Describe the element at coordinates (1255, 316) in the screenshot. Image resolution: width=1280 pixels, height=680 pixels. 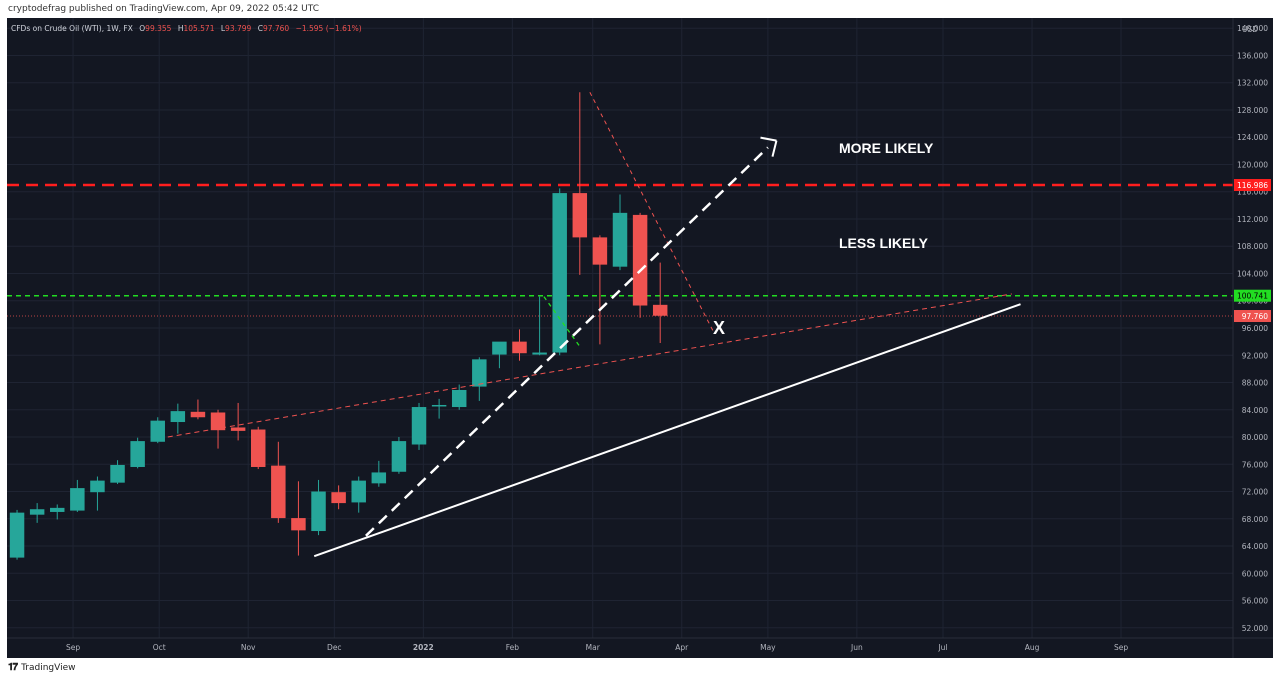
I see `level-price-label: 97.760` at that location.